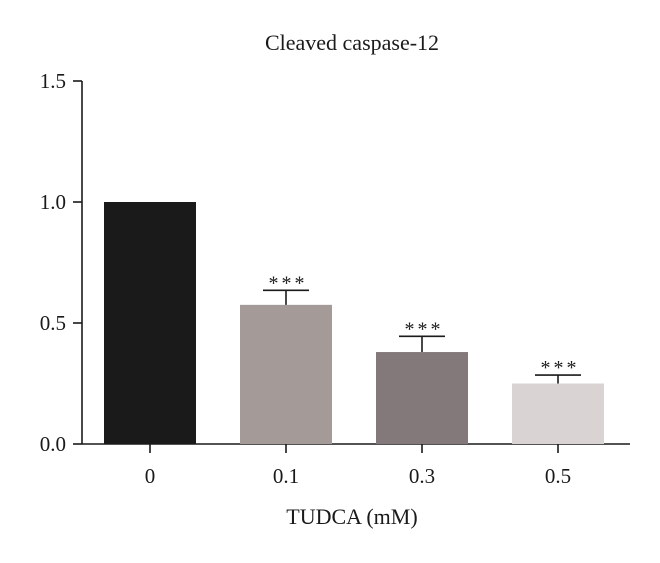 The width and height of the screenshot is (660, 563). What do you see at coordinates (286, 476) in the screenshot?
I see `x-tick-label: 0.1` at bounding box center [286, 476].